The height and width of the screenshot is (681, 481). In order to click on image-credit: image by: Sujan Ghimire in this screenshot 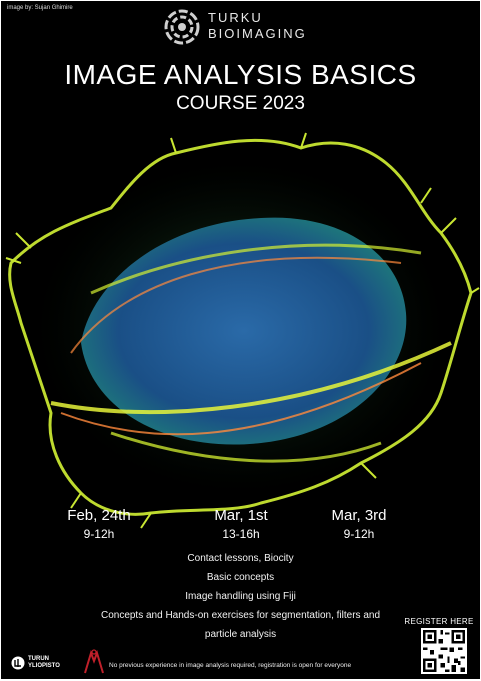, I will do `click(40, 8)`.